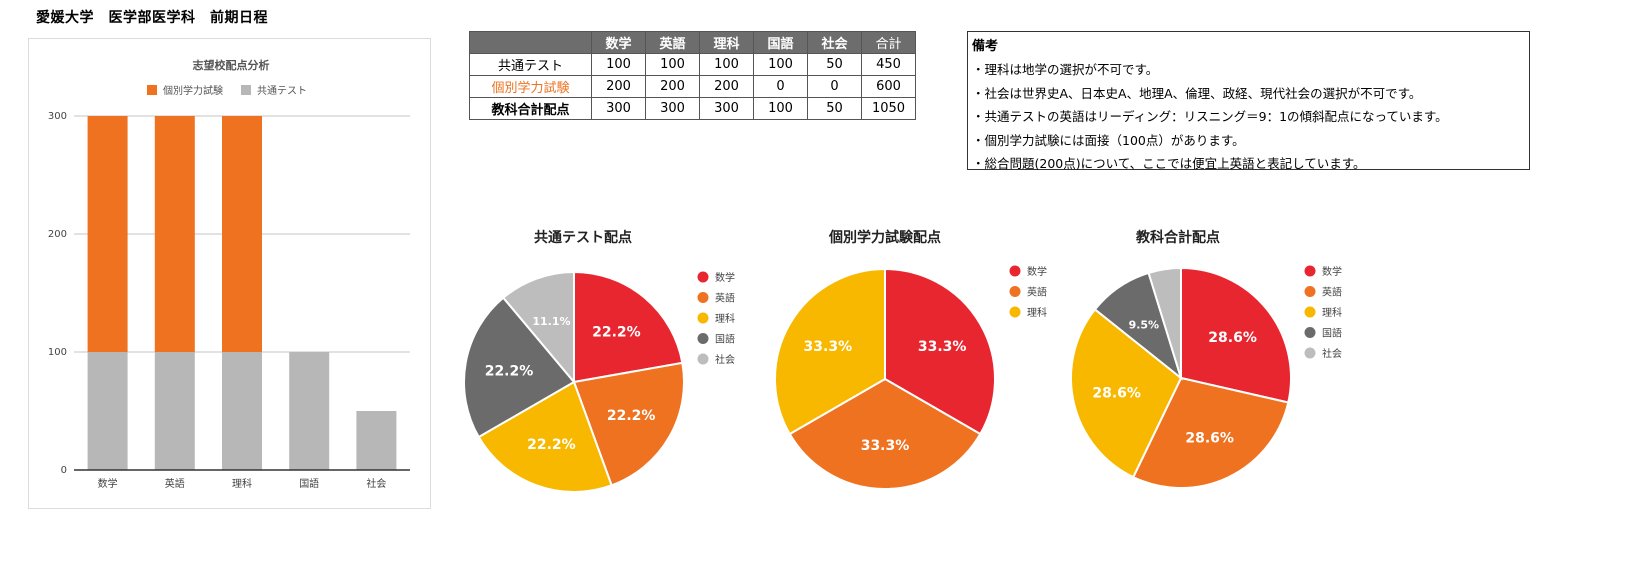  What do you see at coordinates (780, 42) in the screenshot?
I see `table-header-cell: 国語` at bounding box center [780, 42].